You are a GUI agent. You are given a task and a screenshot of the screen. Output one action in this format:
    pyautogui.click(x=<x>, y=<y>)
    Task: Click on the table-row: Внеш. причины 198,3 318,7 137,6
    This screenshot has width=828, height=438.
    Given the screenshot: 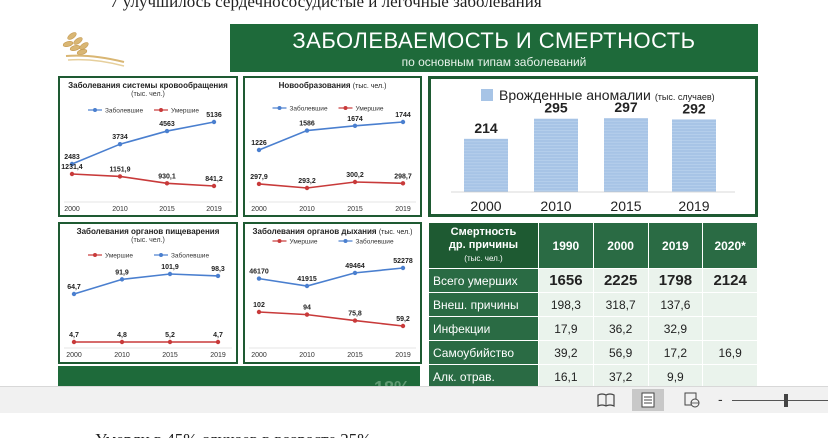 What is the action you would take?
    pyautogui.click(x=593, y=304)
    